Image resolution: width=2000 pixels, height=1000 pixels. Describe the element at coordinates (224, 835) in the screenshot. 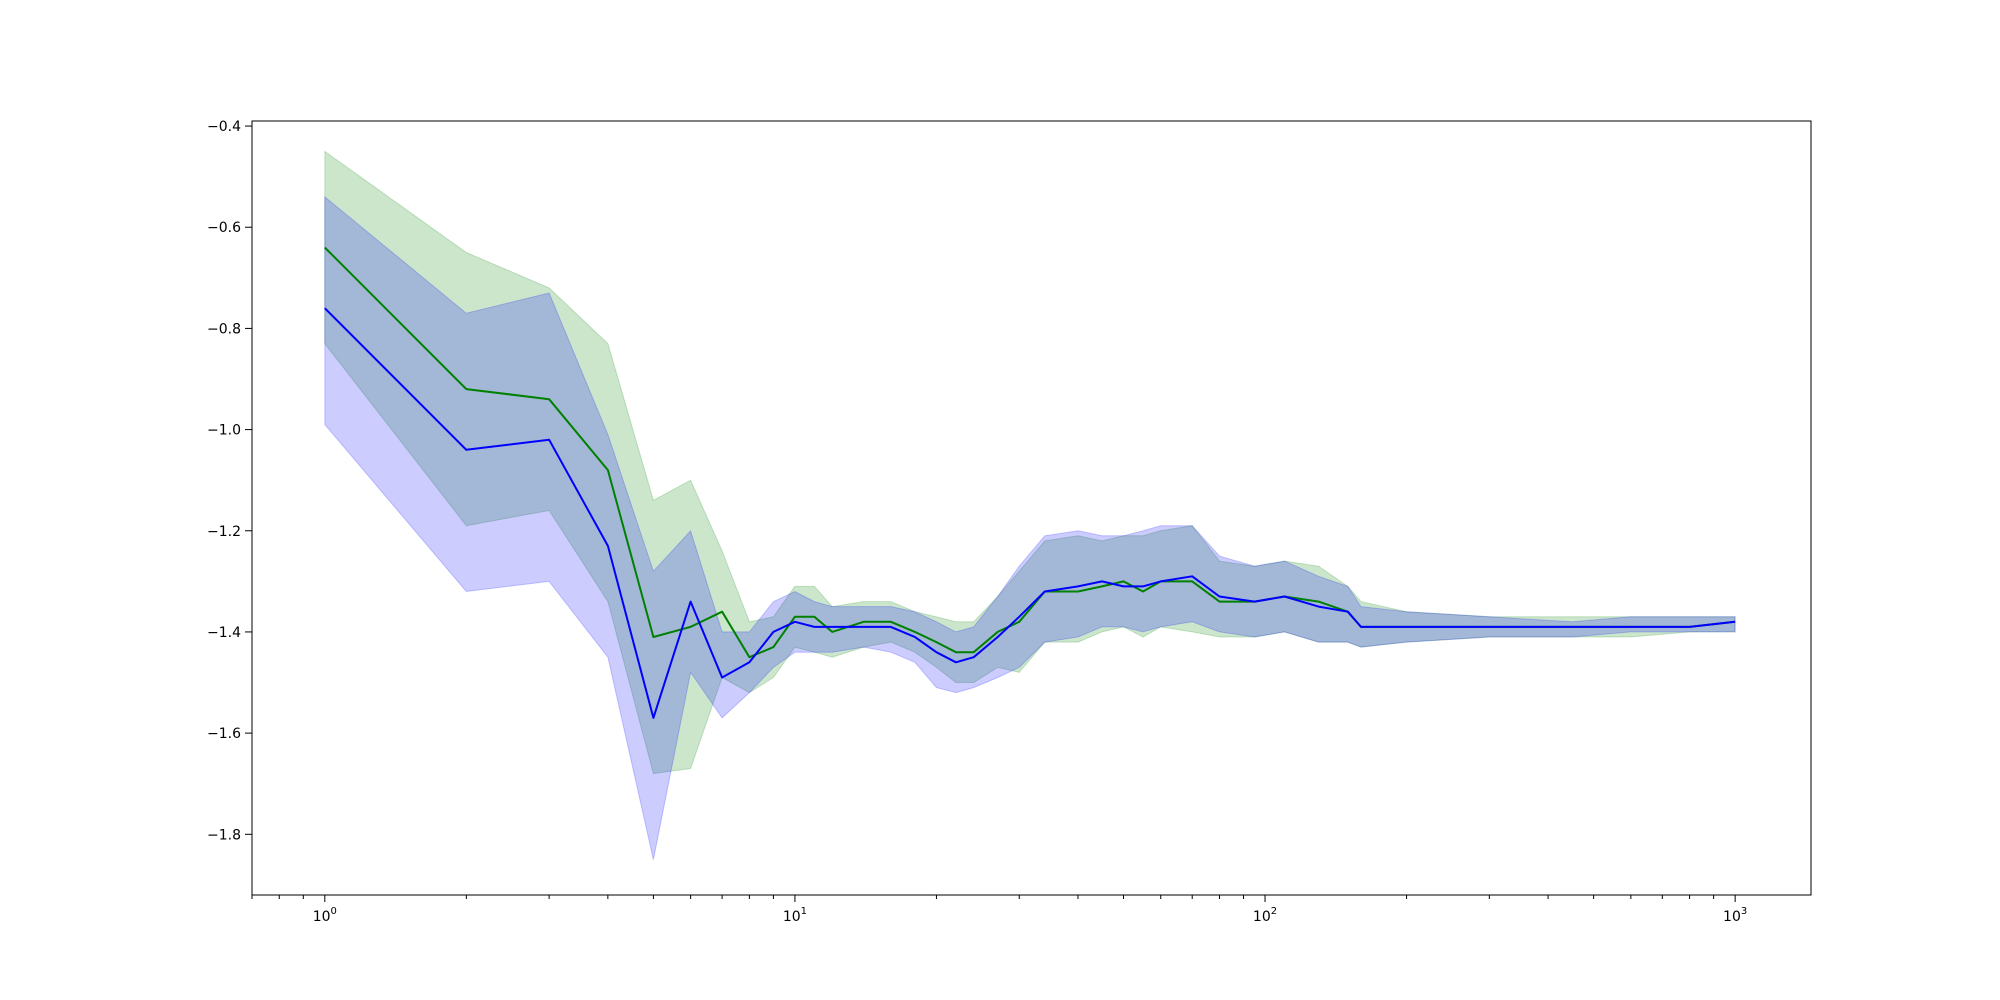

I see `y-tick-label: −1.8` at that location.